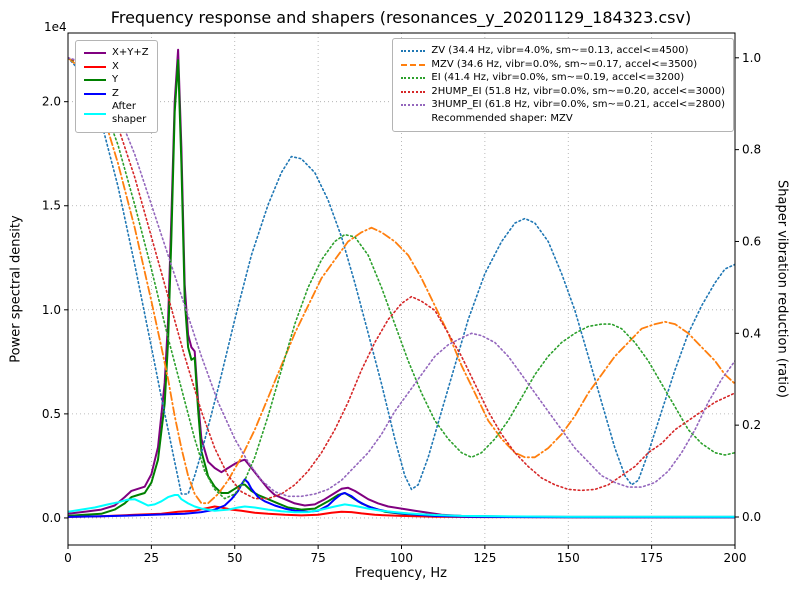  Describe the element at coordinates (16, 289) in the screenshot. I see `left-y-axis-label: Power spectral density` at that location.